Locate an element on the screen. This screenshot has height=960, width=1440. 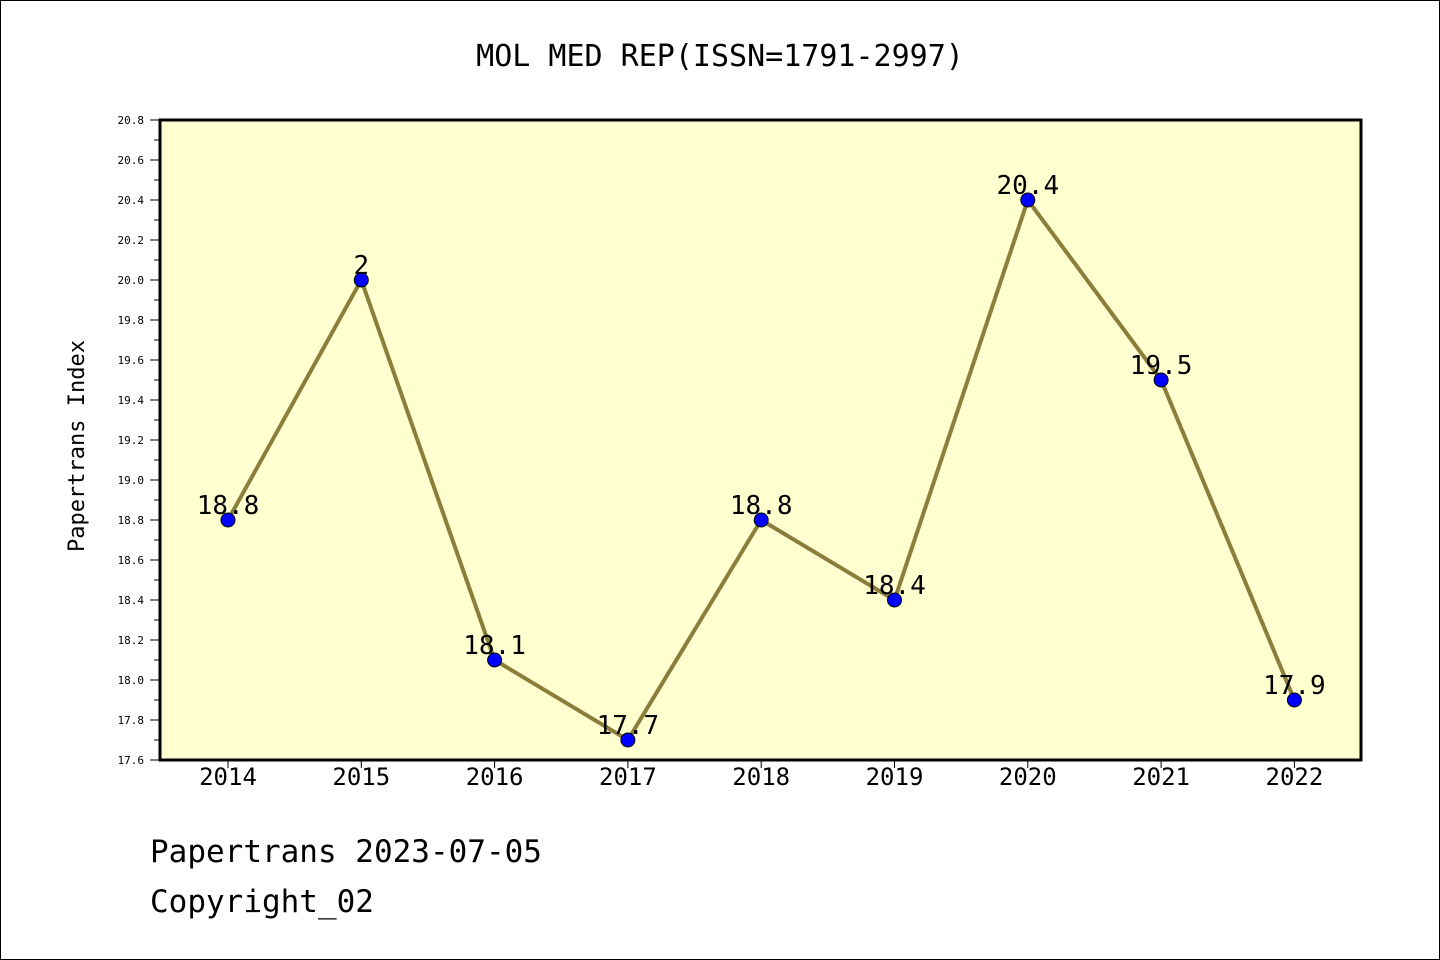
y-tick-label: 18.4 is located at coordinates (131, 600).